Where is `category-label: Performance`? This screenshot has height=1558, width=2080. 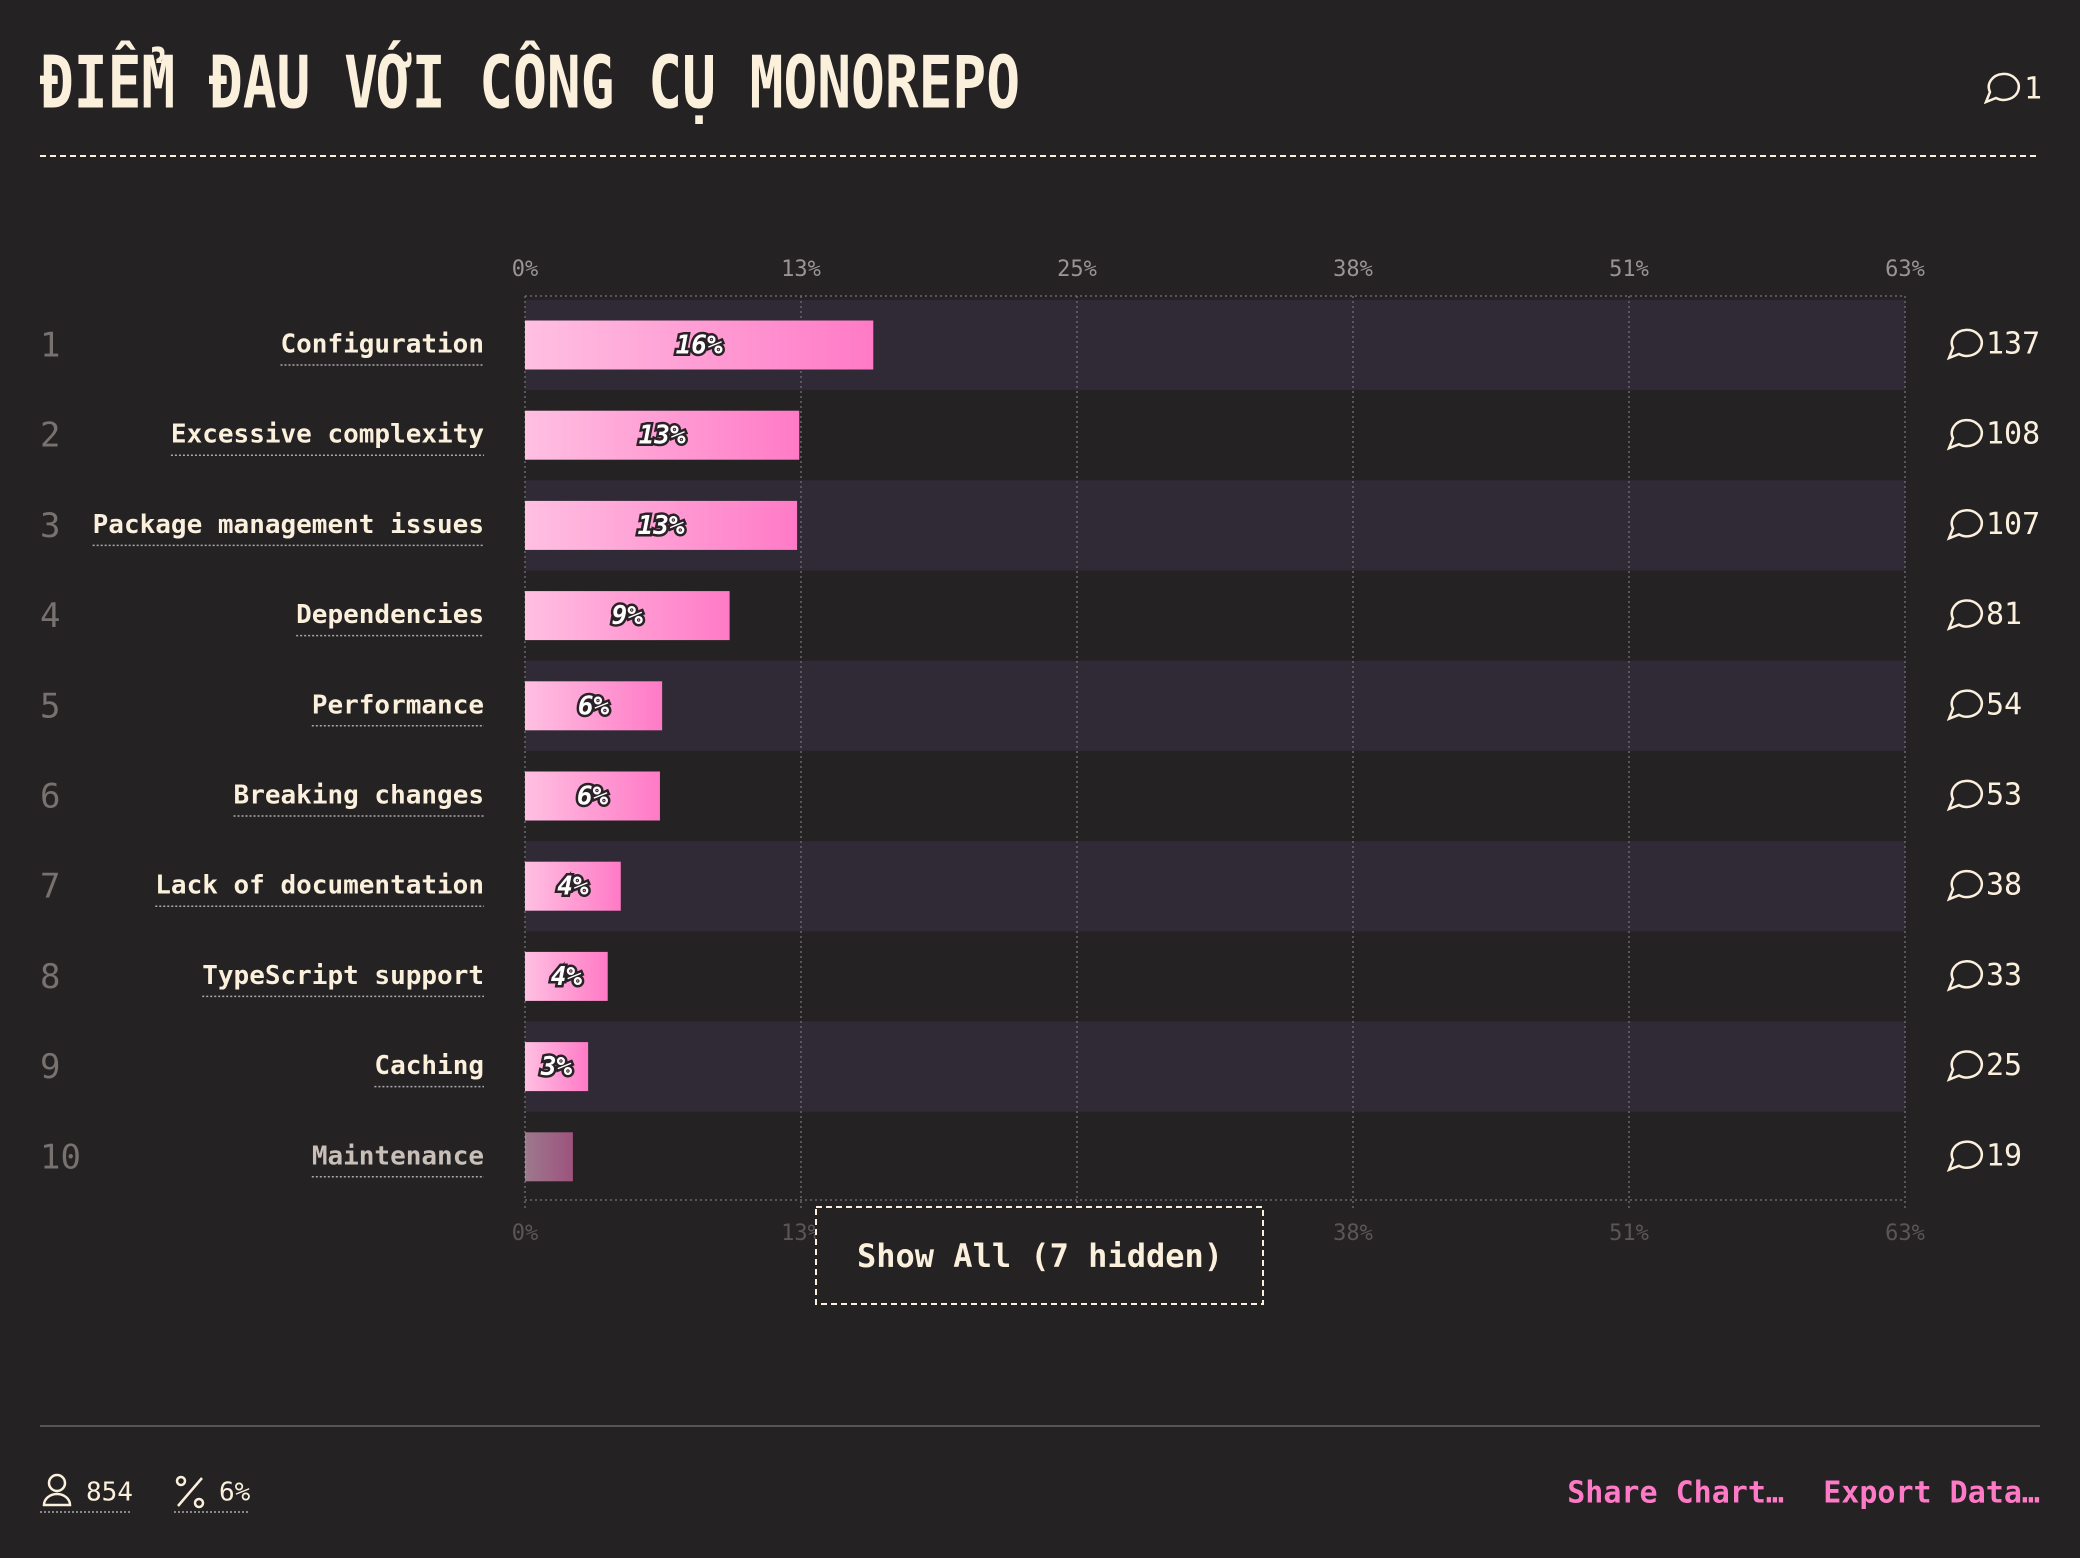 category-label: Performance is located at coordinates (398, 705).